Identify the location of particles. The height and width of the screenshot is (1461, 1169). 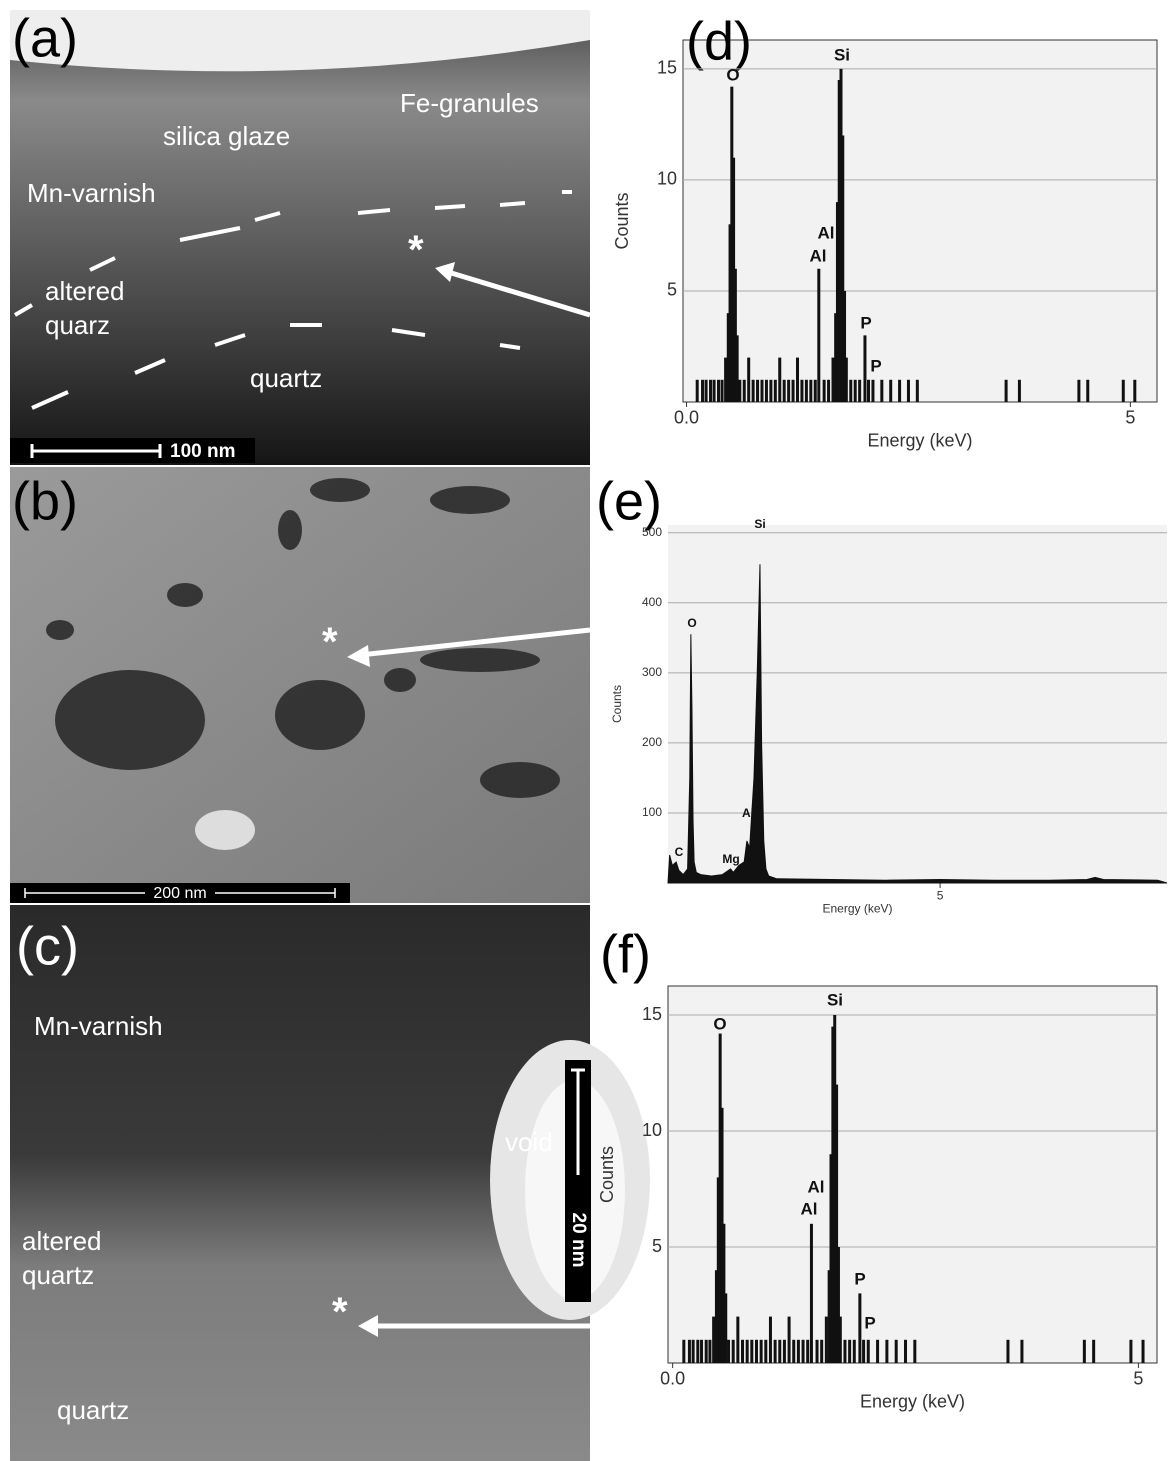
(303, 638).